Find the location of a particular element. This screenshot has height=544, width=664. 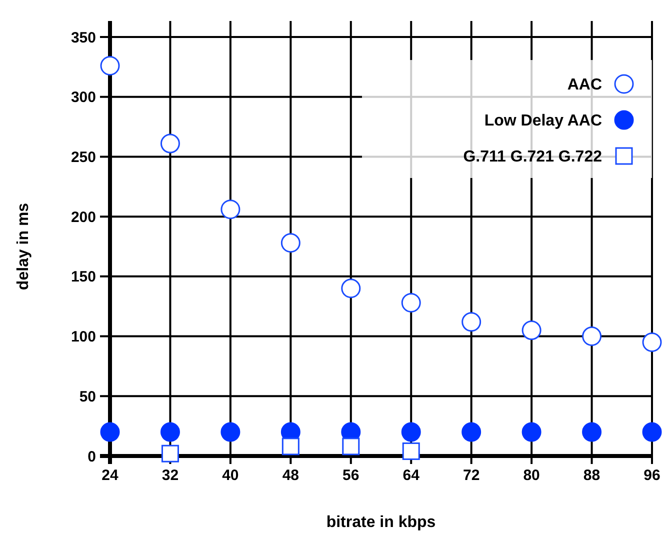

x-tick-label: 56 is located at coordinates (351, 475).